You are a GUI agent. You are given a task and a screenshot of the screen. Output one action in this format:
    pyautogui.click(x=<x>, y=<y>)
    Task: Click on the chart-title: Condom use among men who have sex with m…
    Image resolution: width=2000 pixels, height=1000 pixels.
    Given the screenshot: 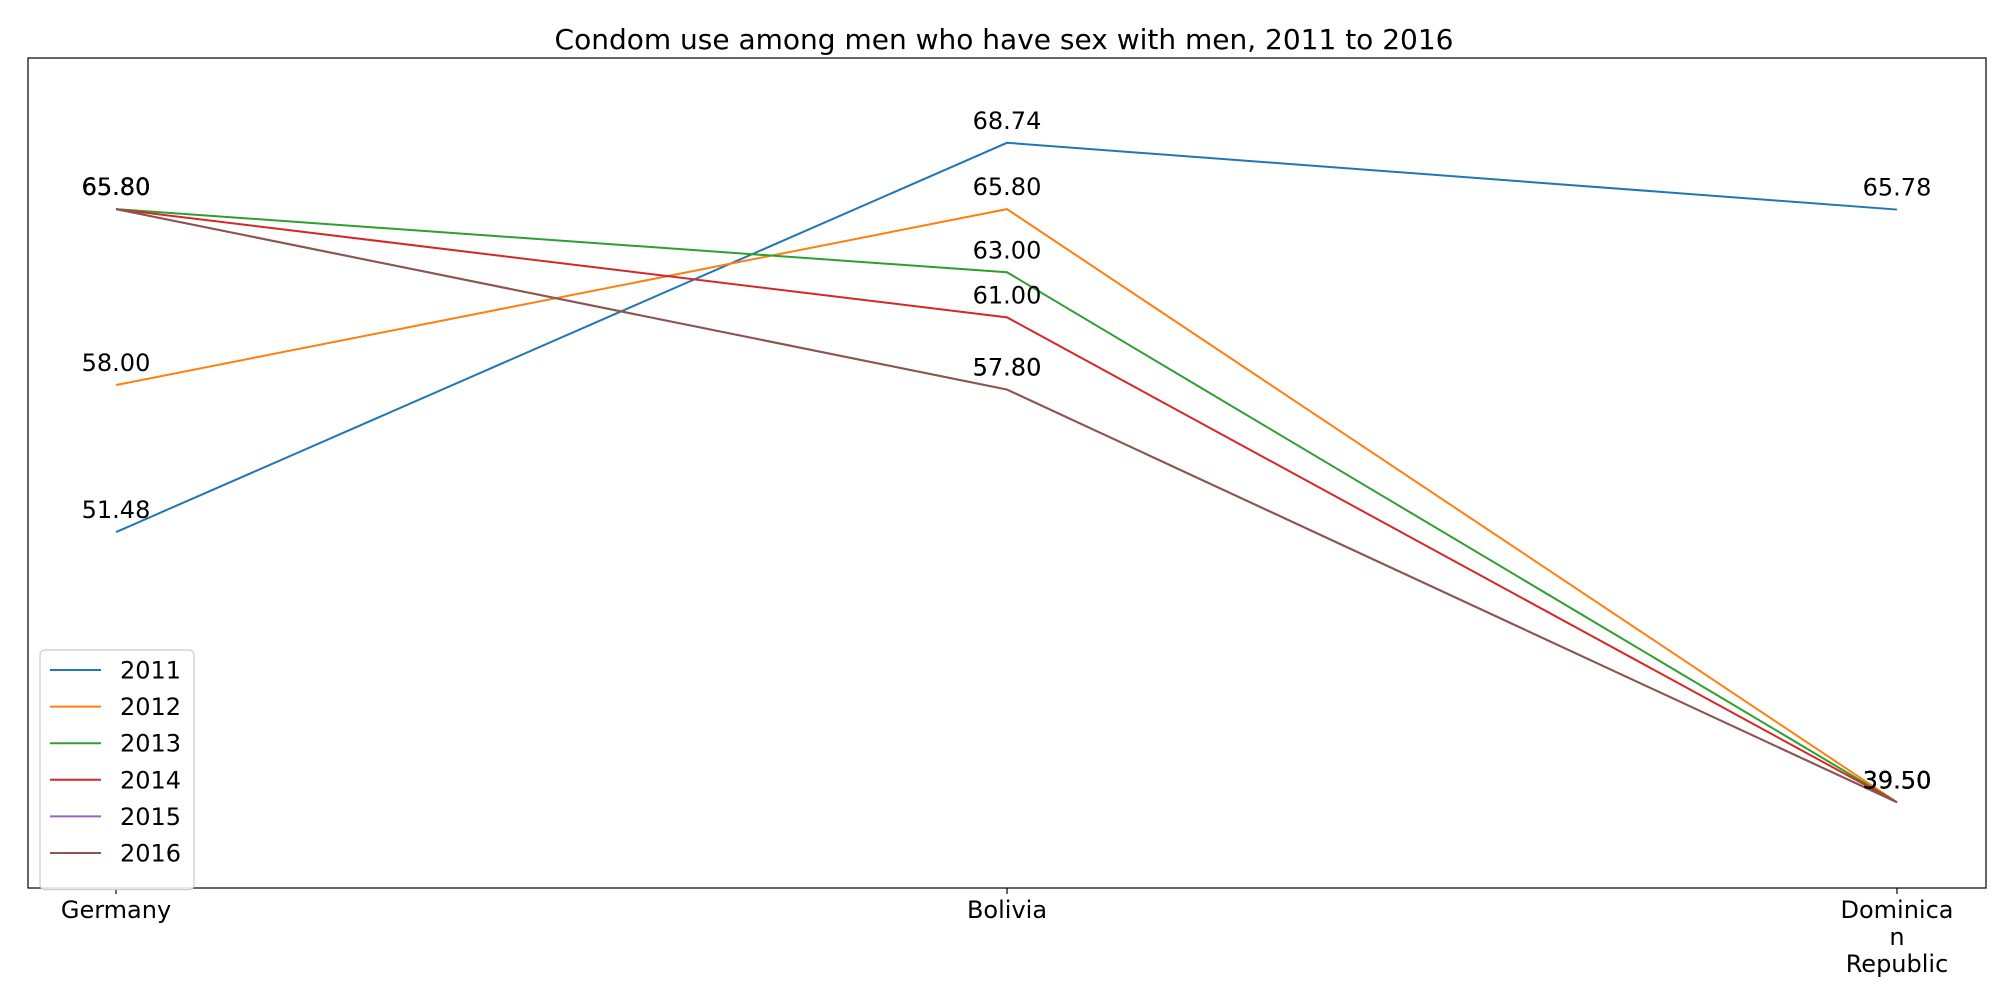 What is the action you would take?
    pyautogui.click(x=1004, y=39)
    